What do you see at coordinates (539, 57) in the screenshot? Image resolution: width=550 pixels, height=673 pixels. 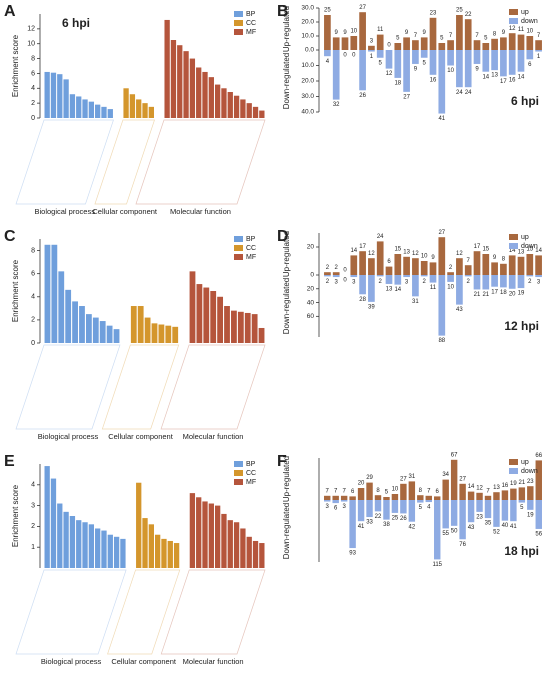 I see `value-label: 1` at bounding box center [539, 57].